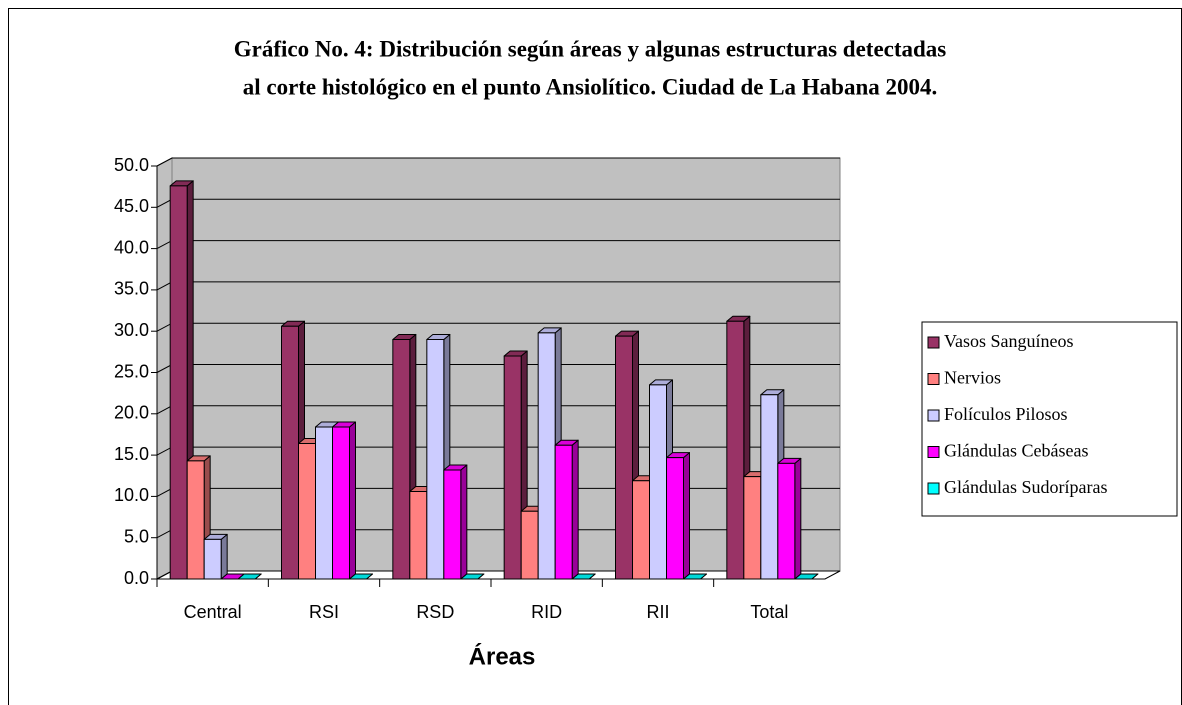 The width and height of the screenshot is (1182, 705). Describe the element at coordinates (131, 247) in the screenshot. I see `y-tick-label: 40.0` at that location.